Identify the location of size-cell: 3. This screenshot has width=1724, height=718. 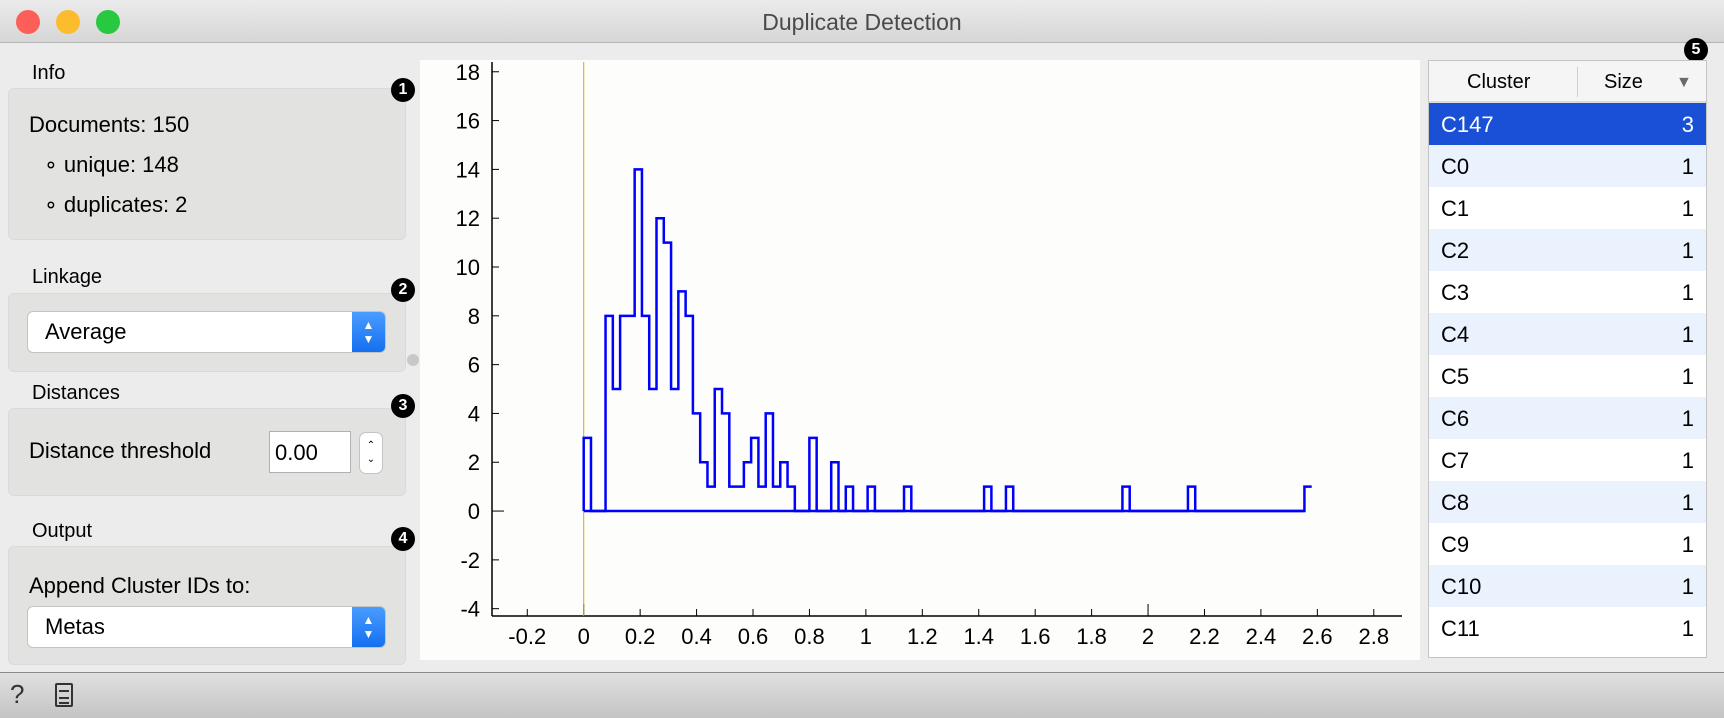
(1687, 124).